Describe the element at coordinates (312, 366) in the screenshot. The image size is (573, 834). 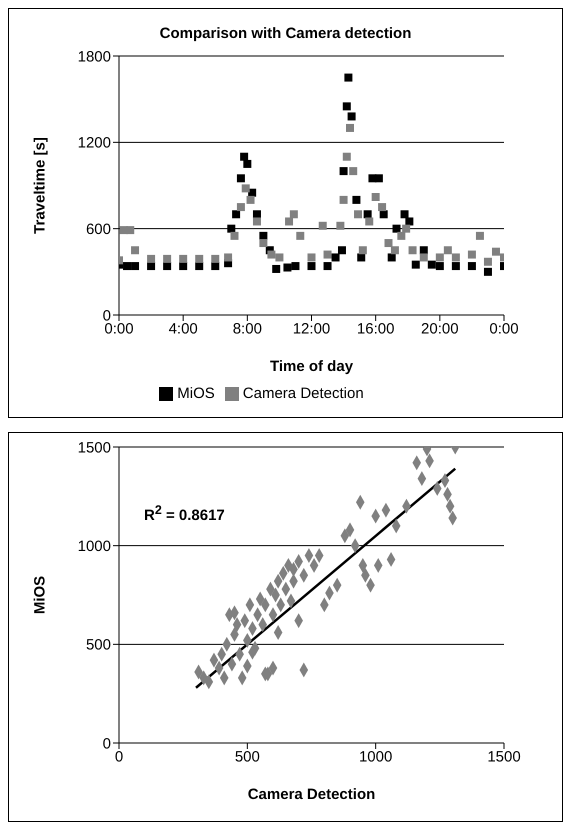
I see `x-axis-title: Time of day` at that location.